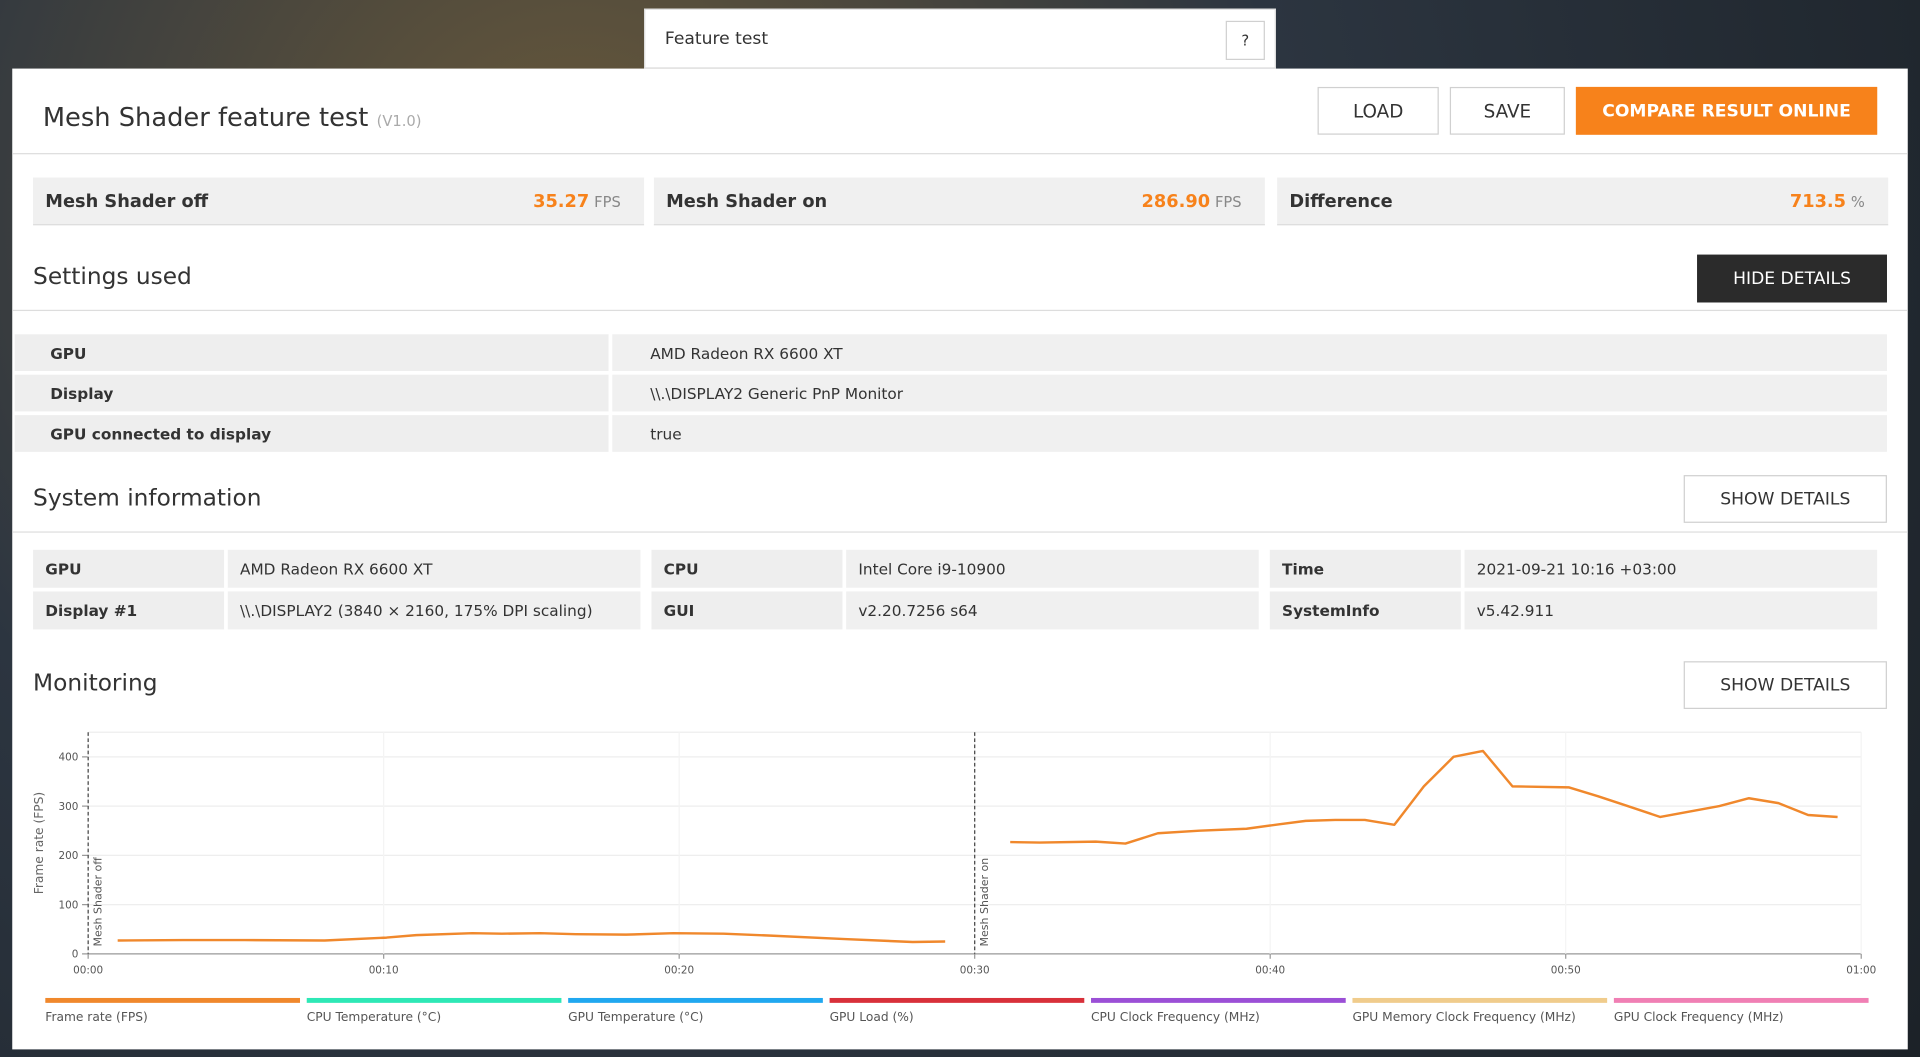  Describe the element at coordinates (399, 121) in the screenshot. I see `version: (V1.0)` at that location.